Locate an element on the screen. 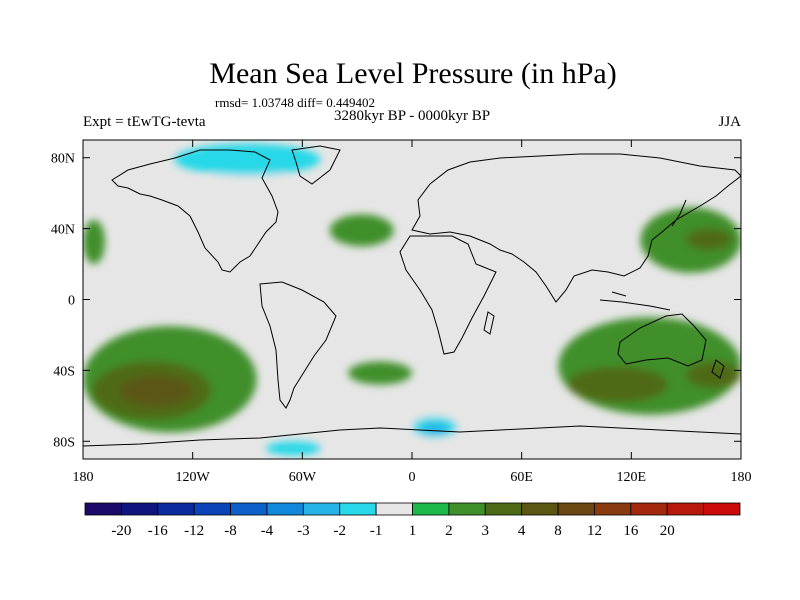 The width and height of the screenshot is (800, 600). y-tick-label: 80S is located at coordinates (64, 442).